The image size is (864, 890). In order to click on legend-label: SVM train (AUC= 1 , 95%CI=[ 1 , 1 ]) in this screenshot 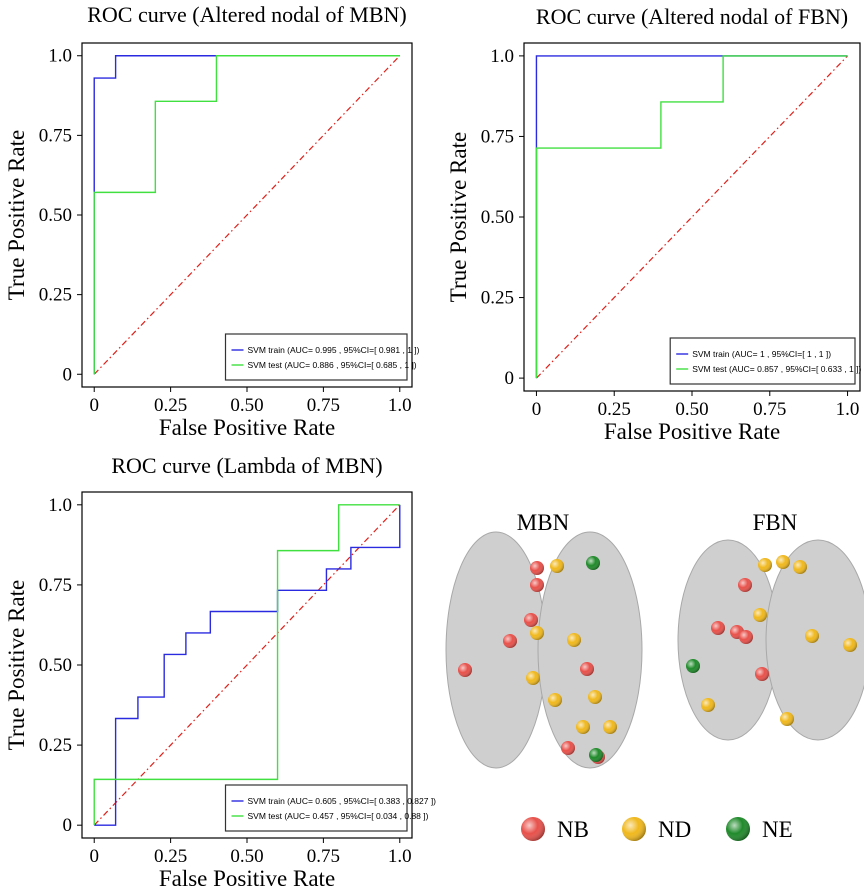, I will do `click(761, 354)`.